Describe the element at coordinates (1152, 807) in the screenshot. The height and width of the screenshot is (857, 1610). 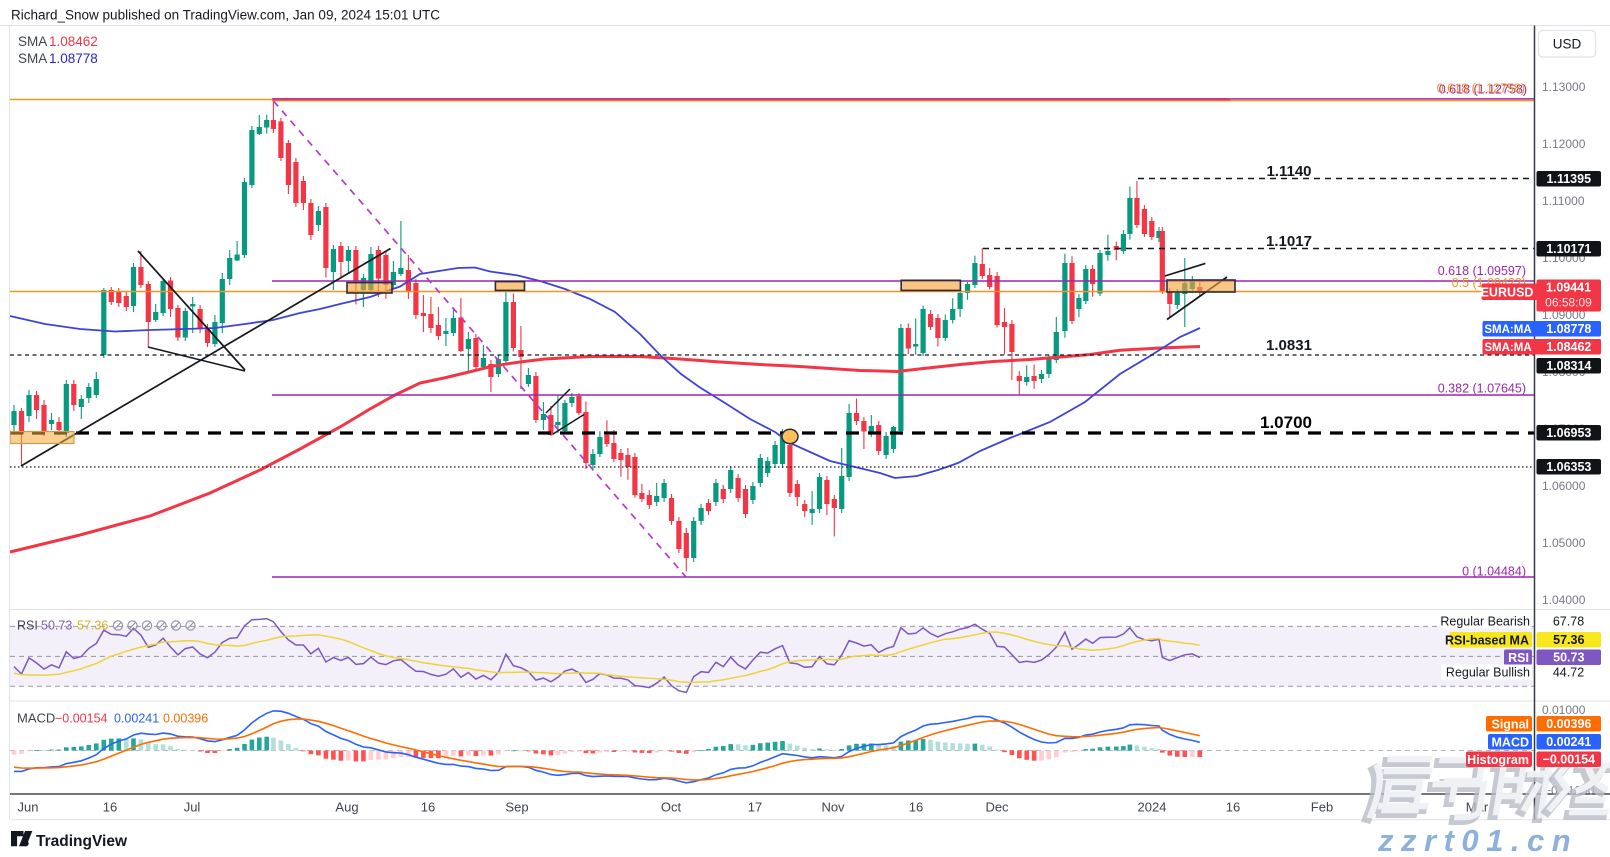
I see `svg-text: 2024` at that location.